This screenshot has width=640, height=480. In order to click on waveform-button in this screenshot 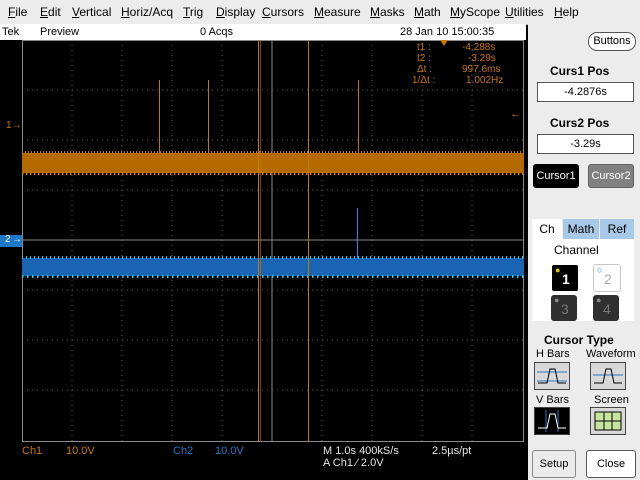, I will do `click(608, 376)`.